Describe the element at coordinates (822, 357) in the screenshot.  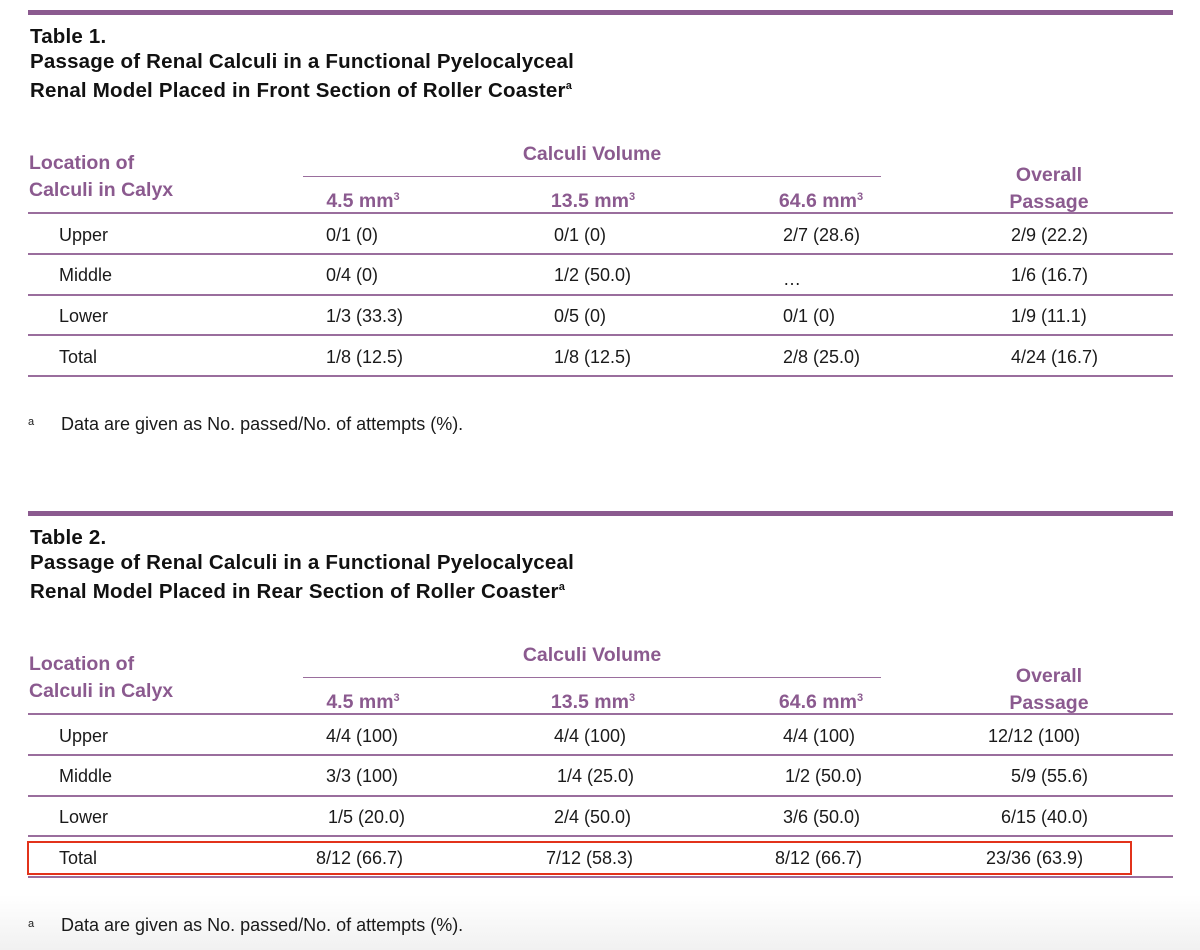
I see `cell: 2/8 (25.0)` at that location.